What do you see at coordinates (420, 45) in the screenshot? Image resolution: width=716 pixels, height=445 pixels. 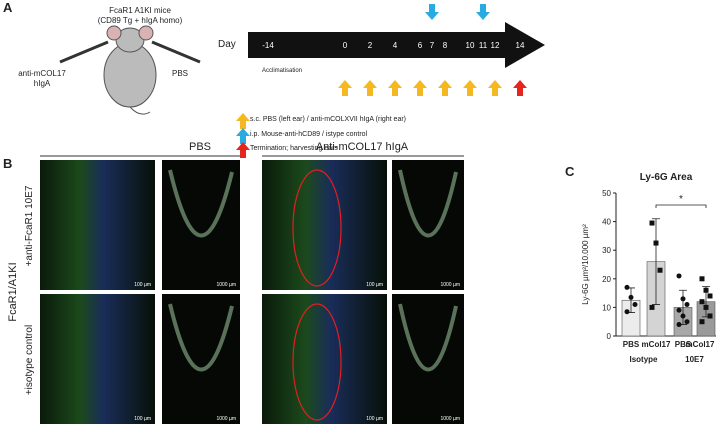 I see `day-tick: 6` at bounding box center [420, 45].